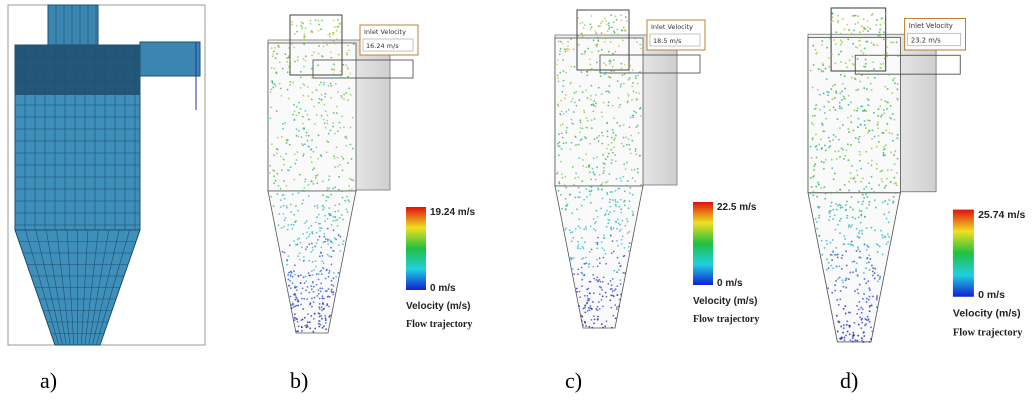  What do you see at coordinates (672, 27) in the screenshot?
I see `inlet-label: Inlet Velocity` at bounding box center [672, 27].